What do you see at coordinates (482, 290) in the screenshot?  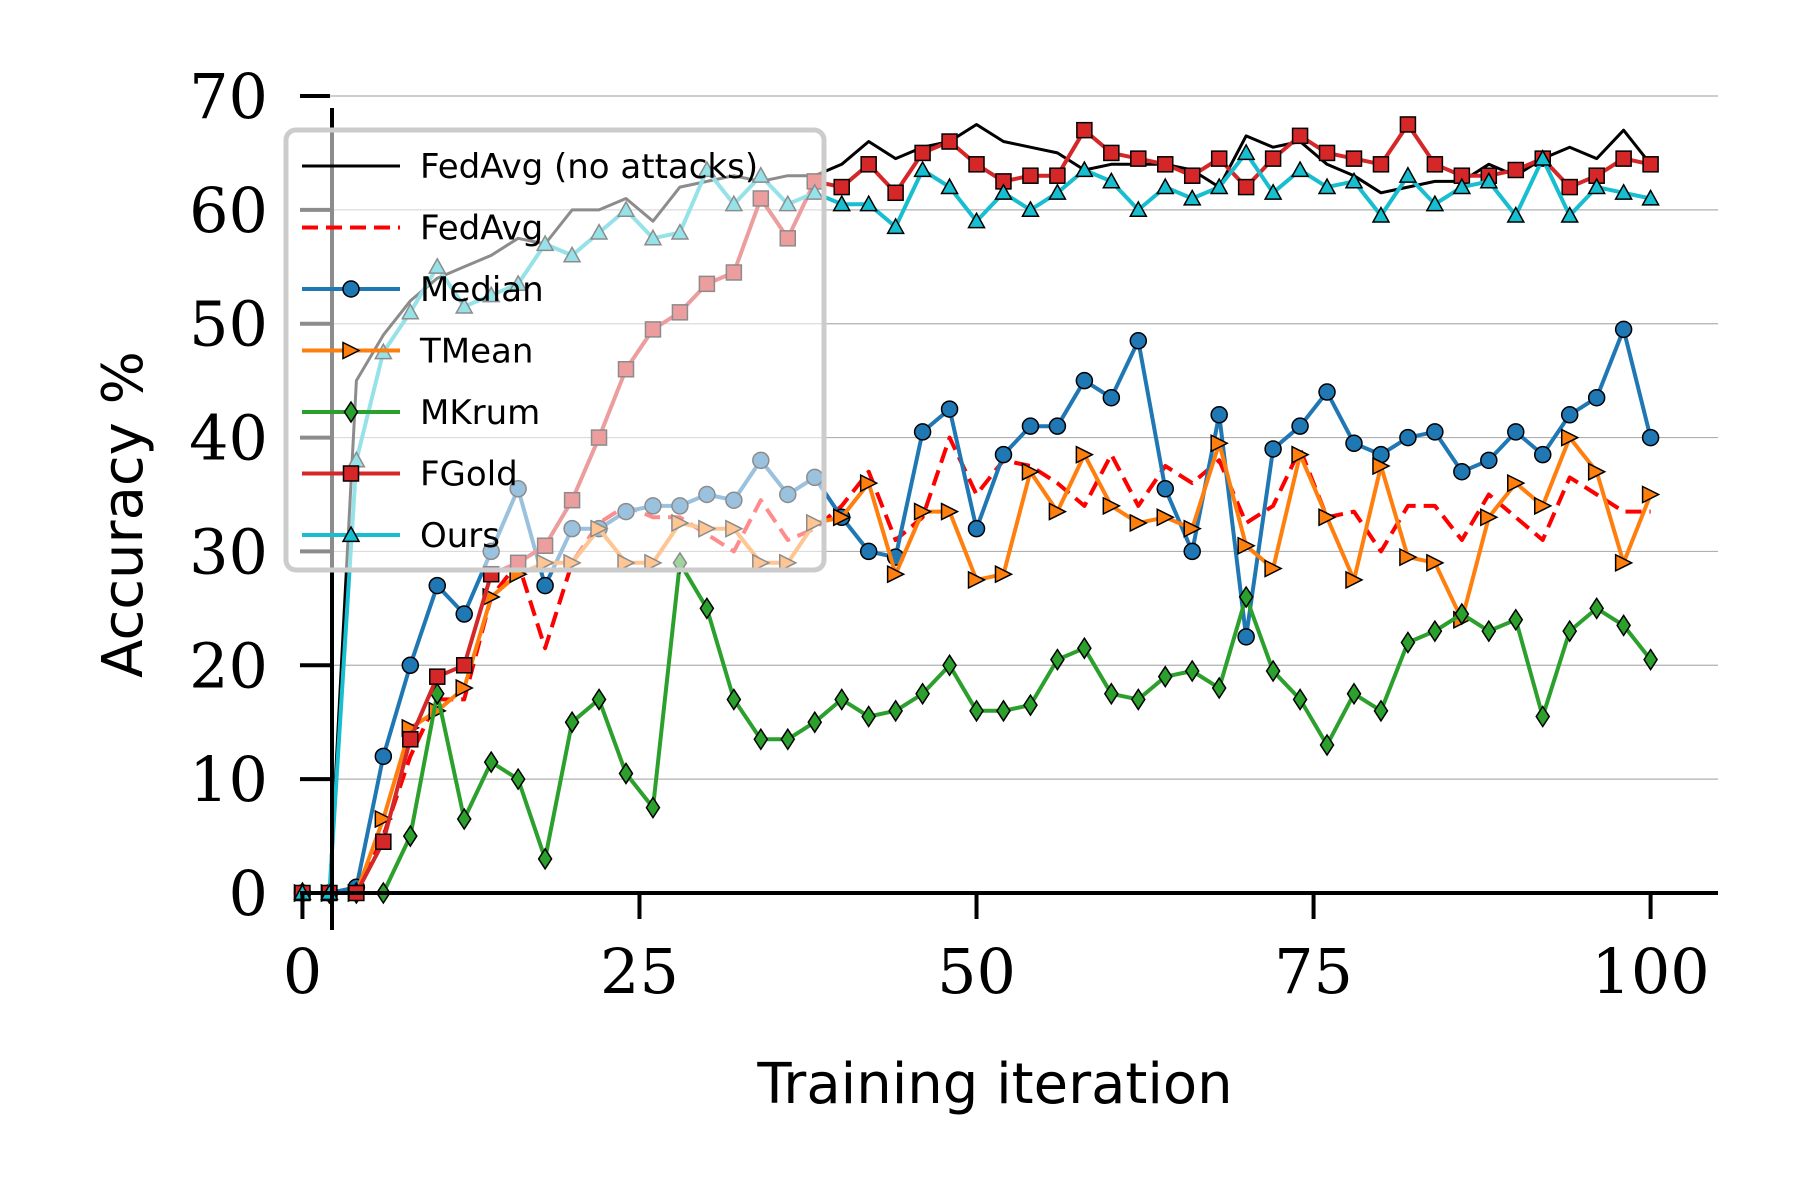 I see `legend-label-2: Median` at bounding box center [482, 290].